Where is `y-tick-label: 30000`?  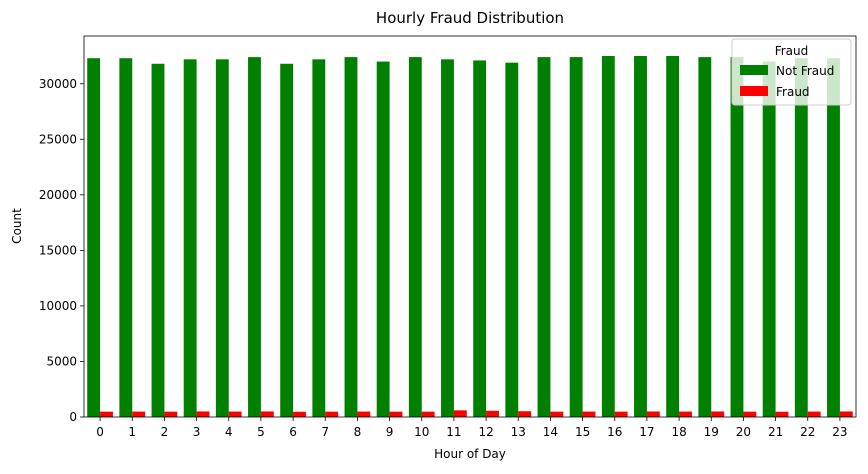
y-tick-label: 30000 is located at coordinates (58, 84).